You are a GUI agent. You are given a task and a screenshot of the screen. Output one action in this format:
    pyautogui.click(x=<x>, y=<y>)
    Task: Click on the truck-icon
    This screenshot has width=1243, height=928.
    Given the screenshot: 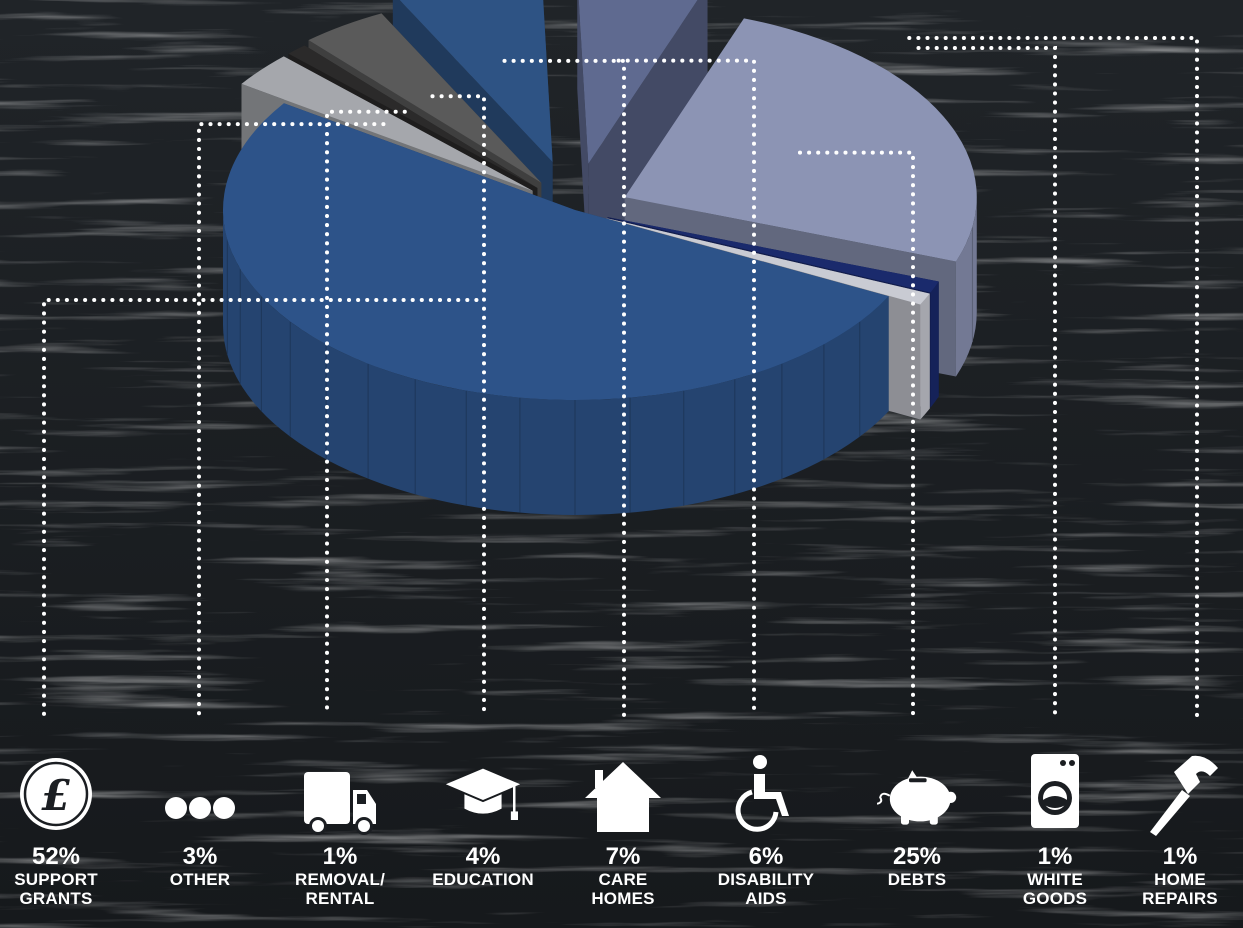 What is the action you would take?
    pyautogui.click(x=340, y=803)
    